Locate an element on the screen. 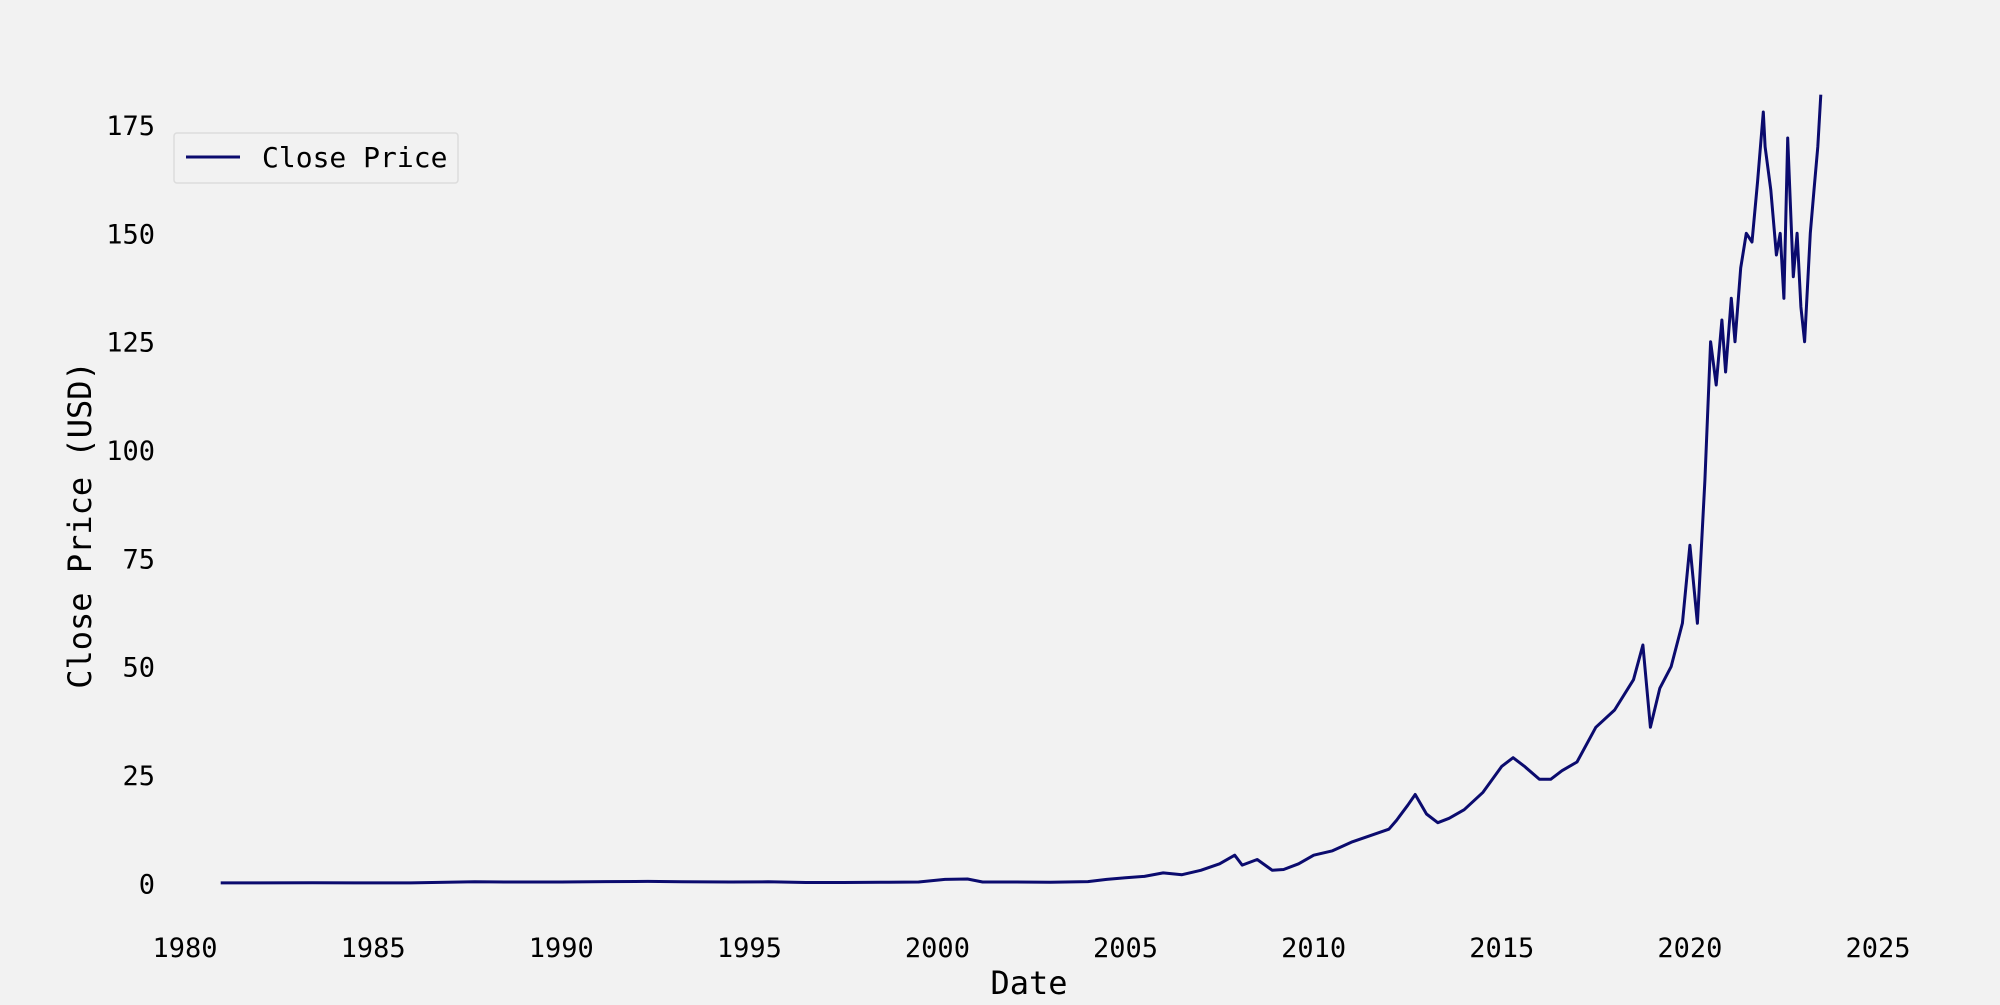 The height and width of the screenshot is (1005, 2000). legend-label-close-price: Close Price is located at coordinates (354, 157).